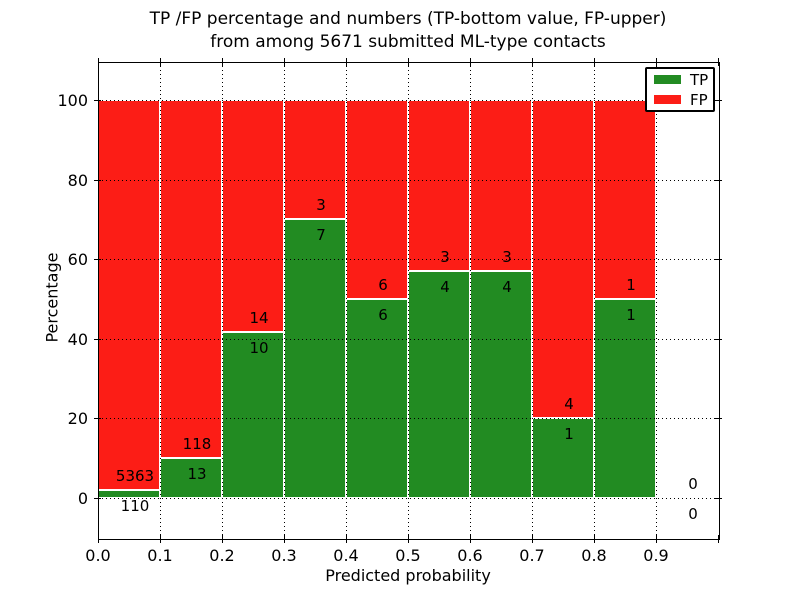 This screenshot has width=800, height=600. What do you see at coordinates (631, 285) in the screenshot?
I see `bar-count-fp: 1` at bounding box center [631, 285].